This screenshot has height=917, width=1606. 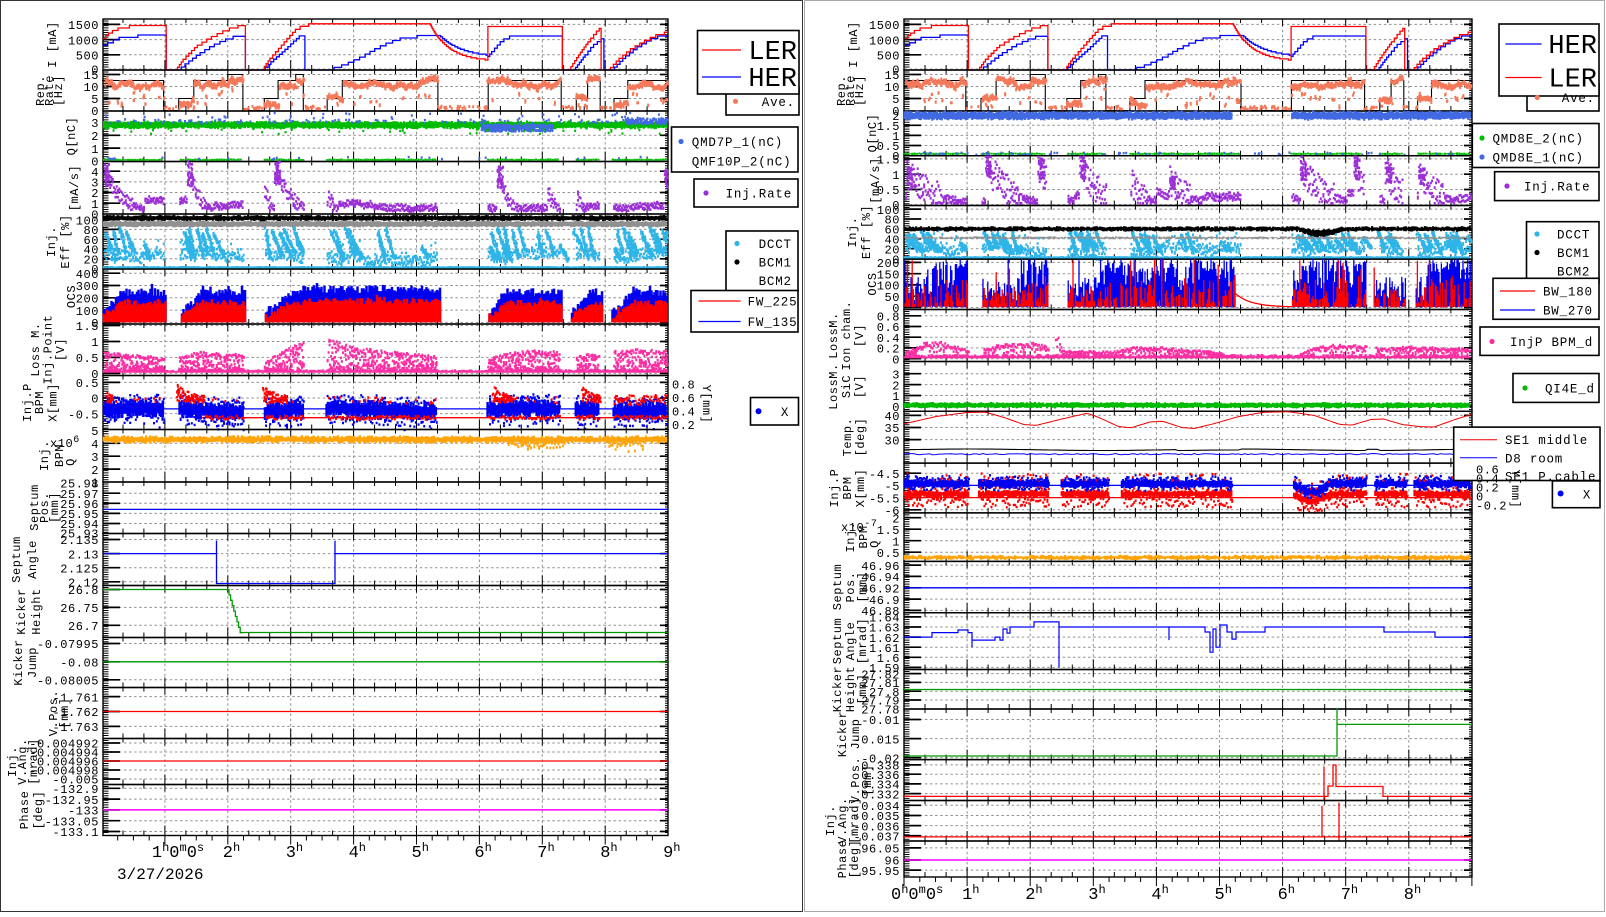 What do you see at coordinates (831, 820) in the screenshot?
I see `svg-text: Inj.` at bounding box center [831, 820].